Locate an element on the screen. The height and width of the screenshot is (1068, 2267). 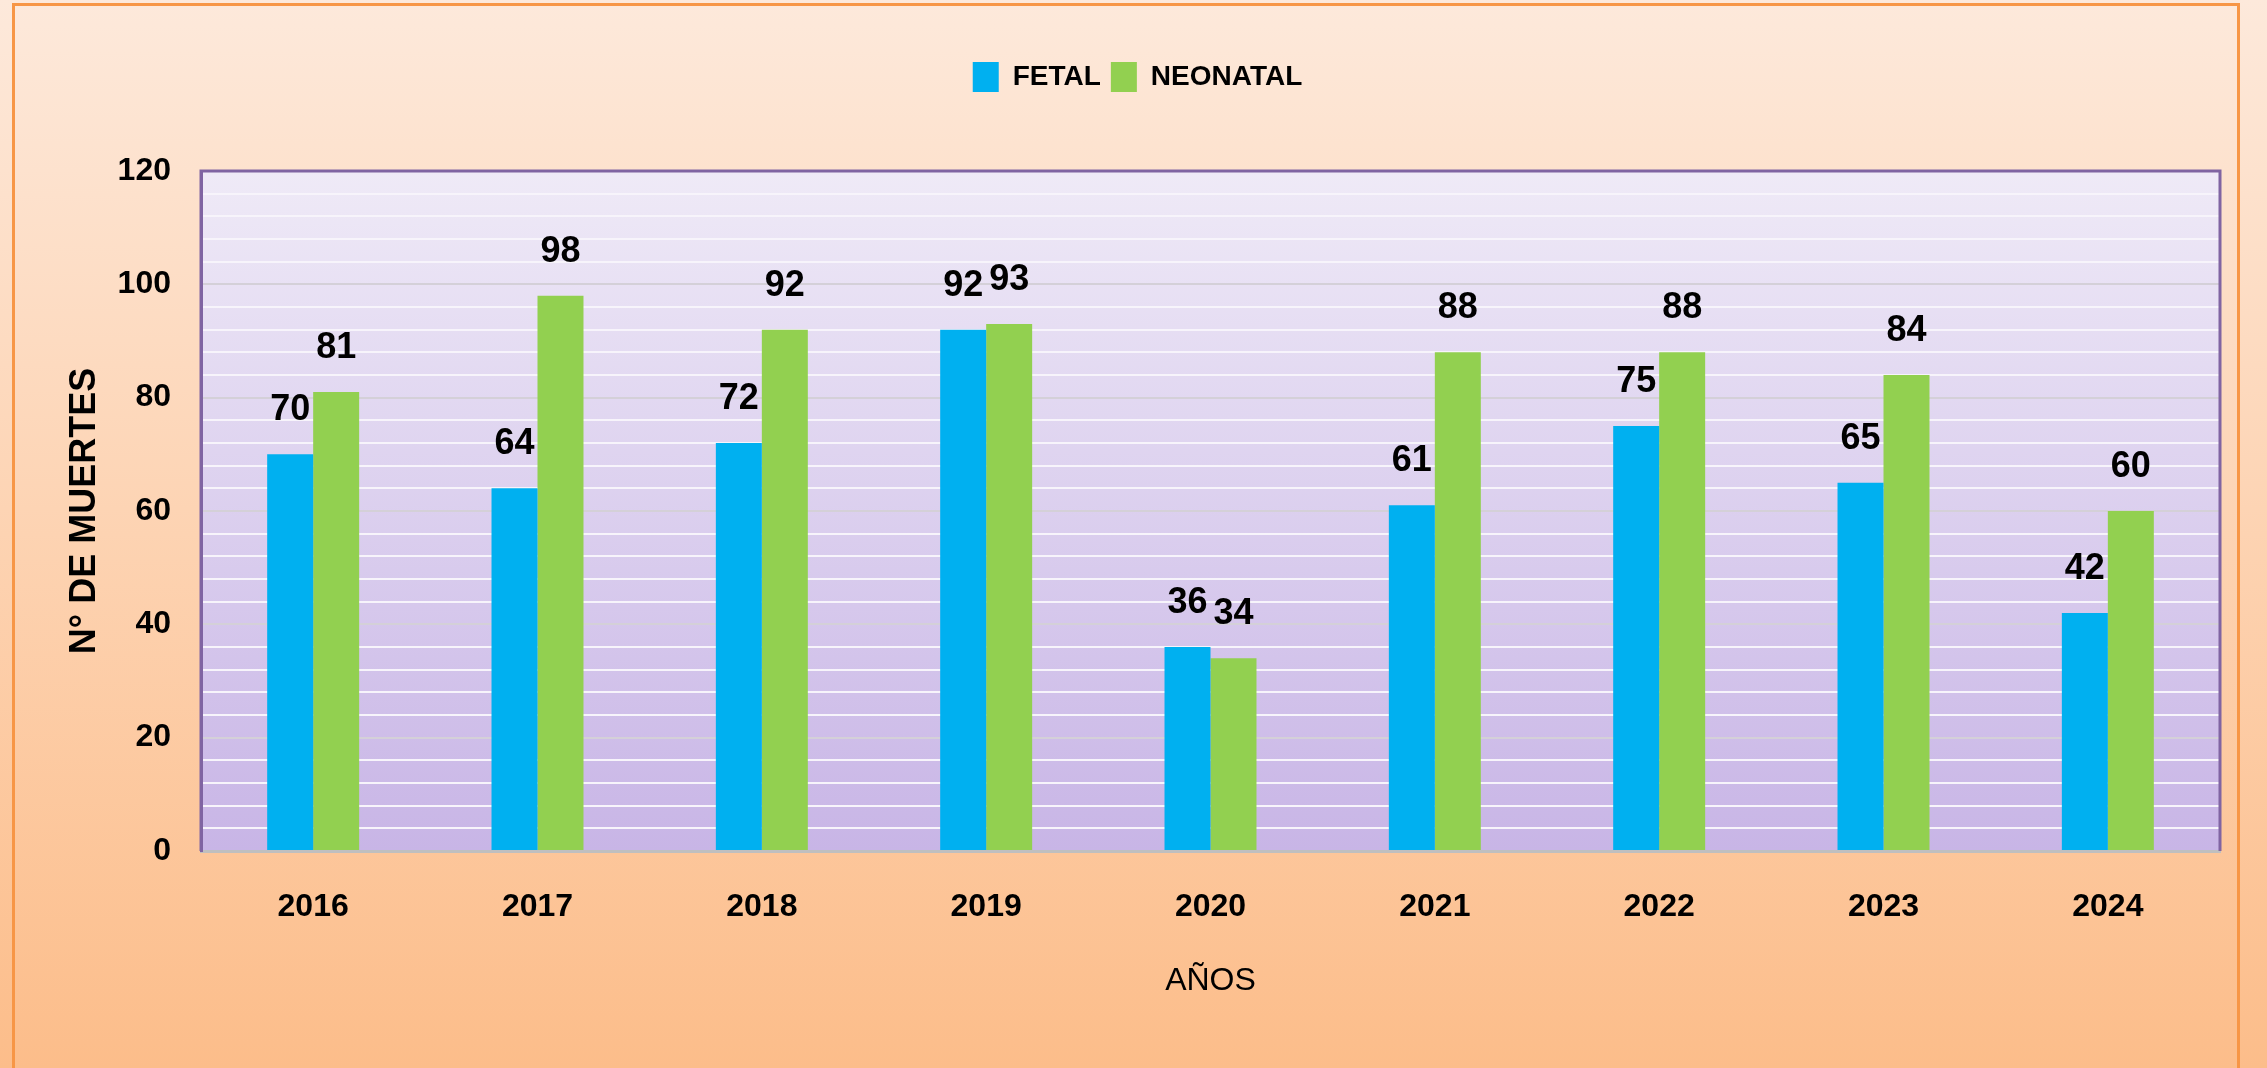
data-label: 75 is located at coordinates (1636, 379).